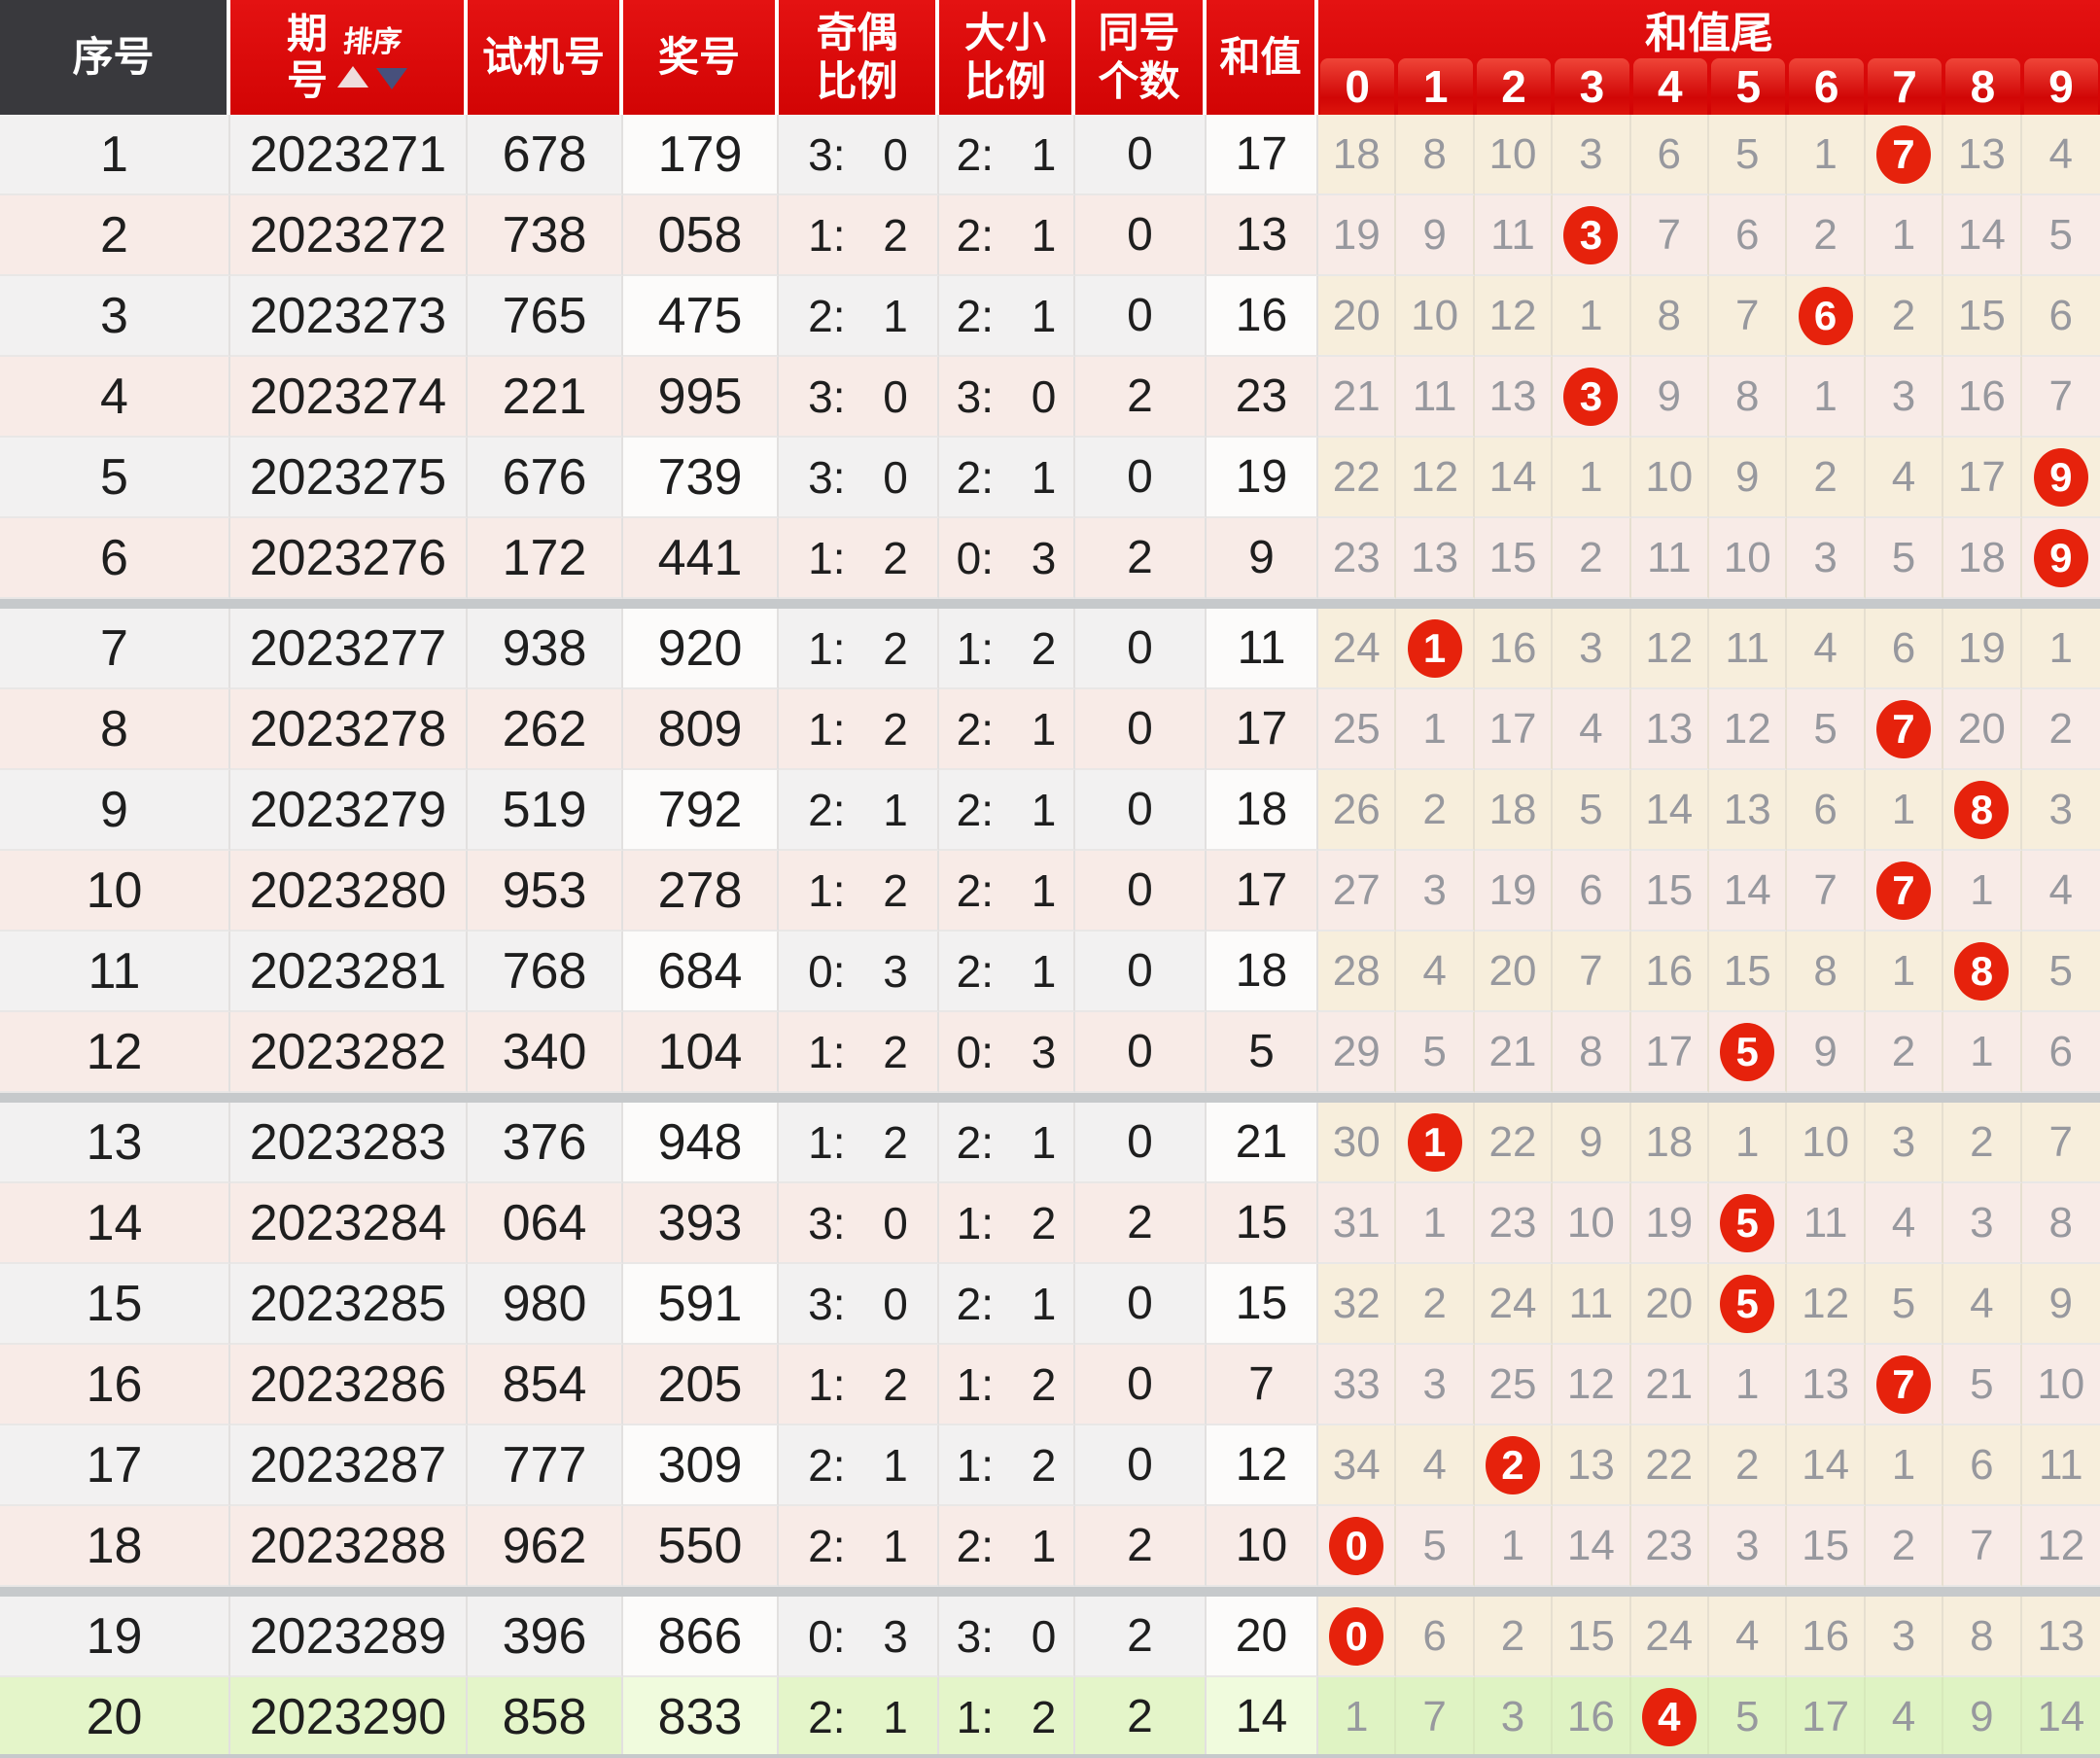 The height and width of the screenshot is (1758, 2100). Describe the element at coordinates (115, 235) in the screenshot. I see `cell-seq: 2` at that location.